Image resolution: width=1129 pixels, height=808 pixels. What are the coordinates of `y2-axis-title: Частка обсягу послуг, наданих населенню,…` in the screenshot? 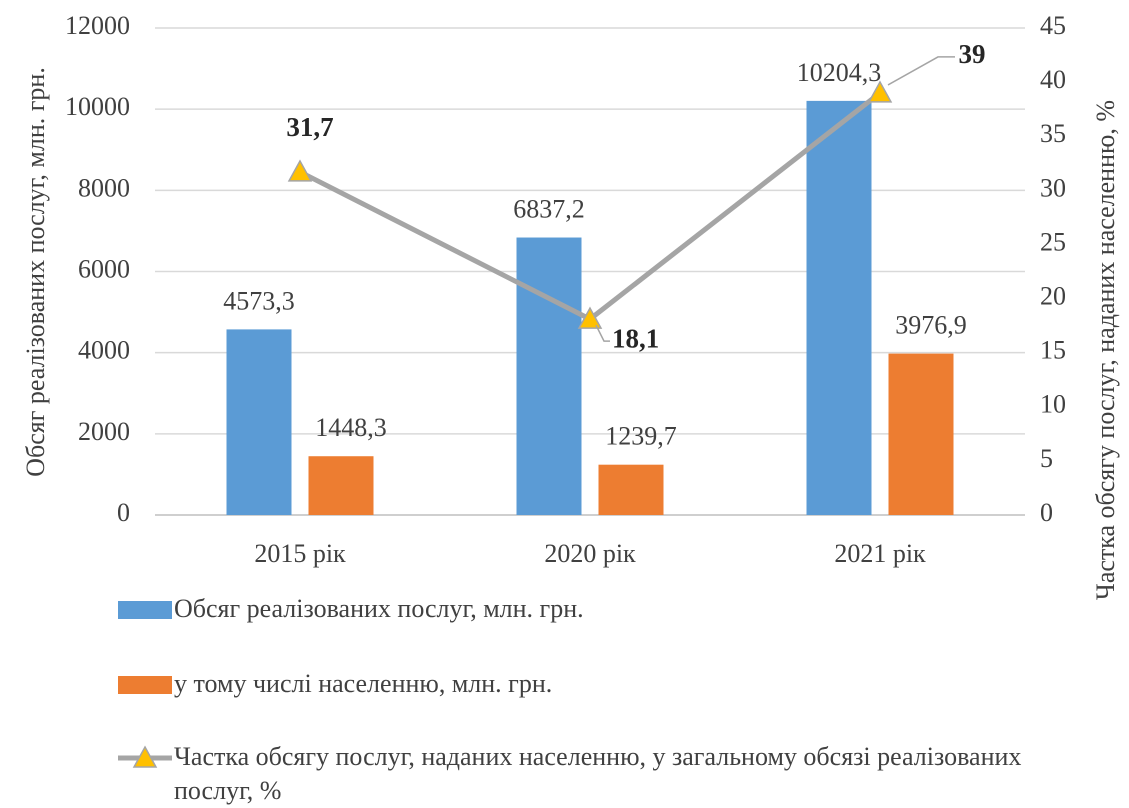 It's located at (1105, 350).